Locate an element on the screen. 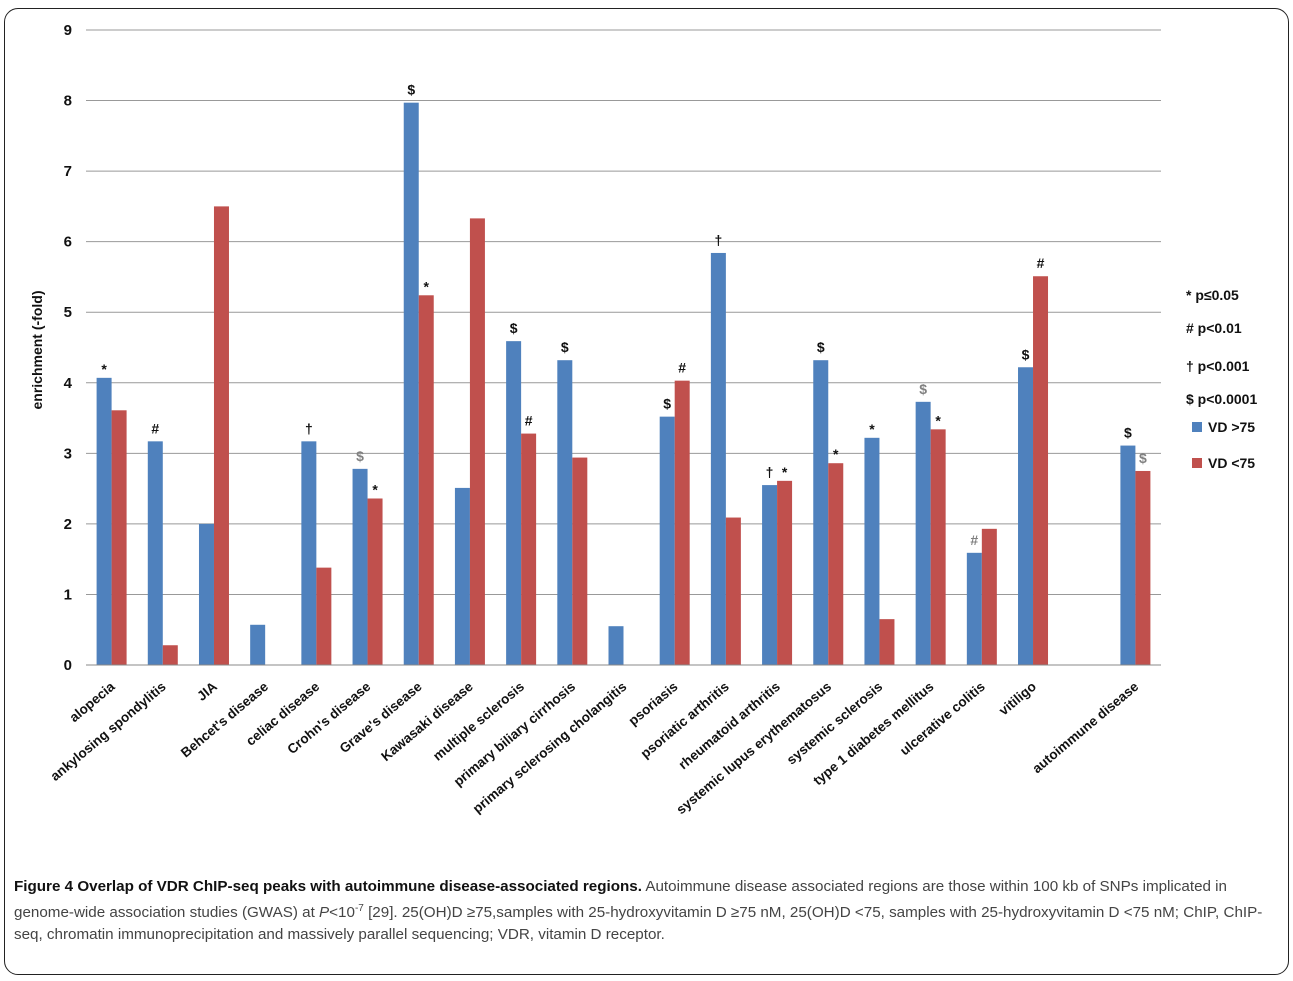 The image size is (1293, 981). y-tick-label: 3 is located at coordinates (68, 453).